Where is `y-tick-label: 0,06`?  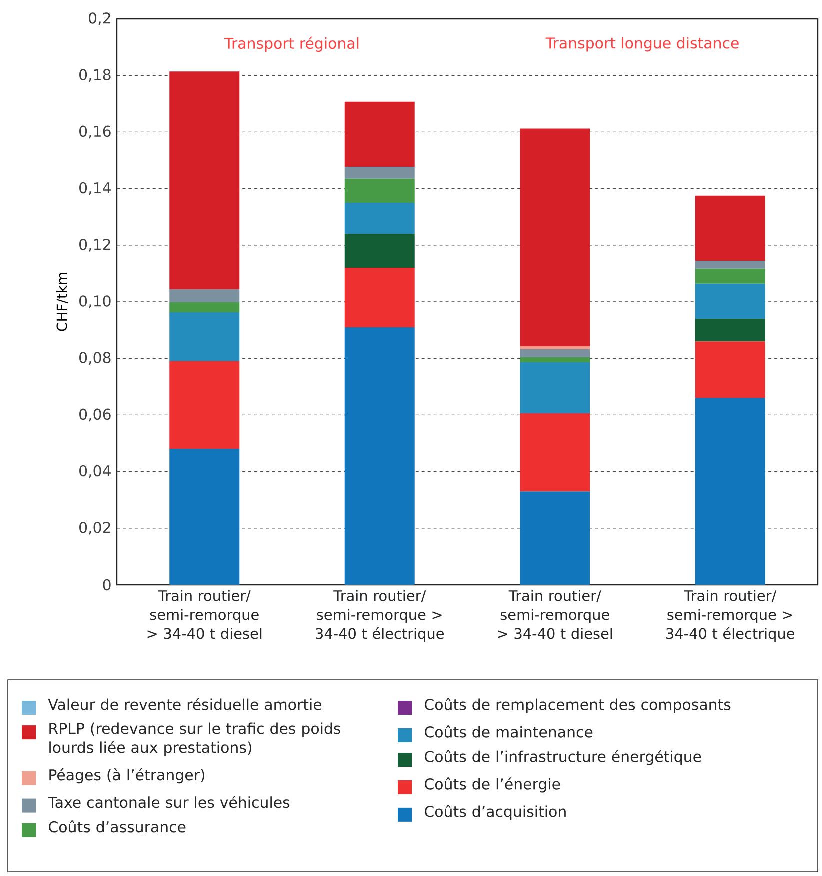
y-tick-label: 0,06 is located at coordinates (95, 415).